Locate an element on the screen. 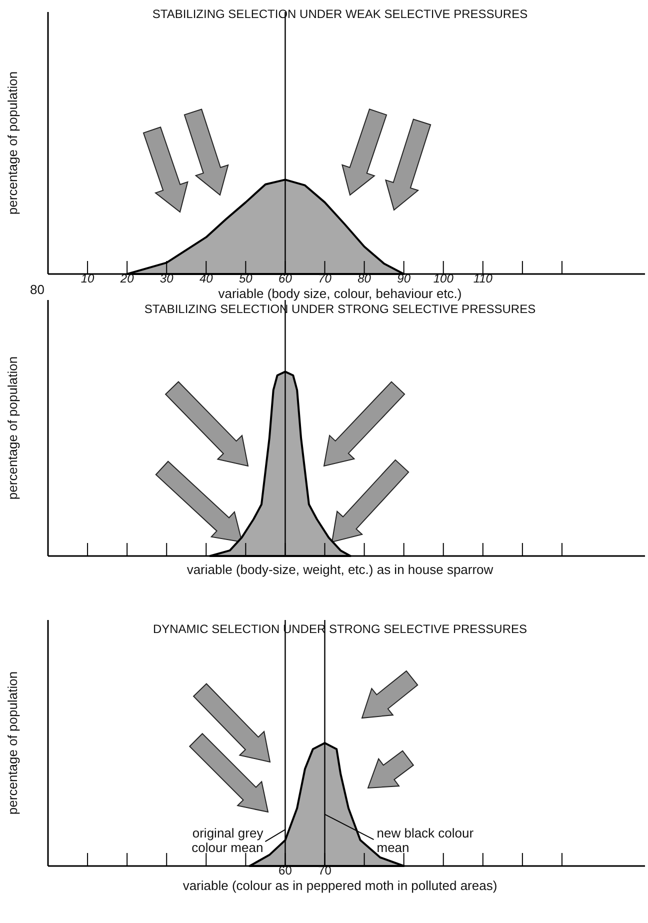  x-tick-label: 110 is located at coordinates (483, 278).